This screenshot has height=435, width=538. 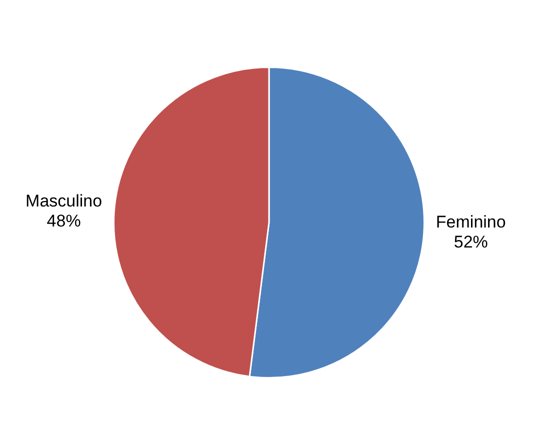 I want to click on slice-label: Masculino, so click(x=64, y=201).